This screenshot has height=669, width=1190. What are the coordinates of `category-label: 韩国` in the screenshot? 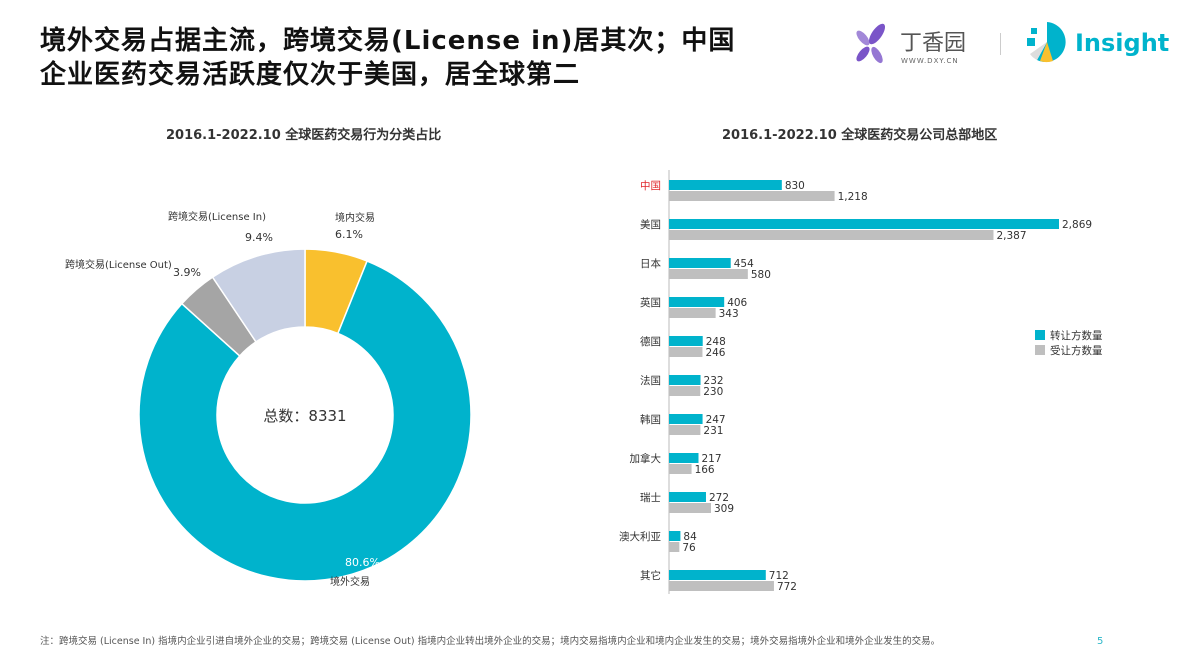 It's located at (650, 419).